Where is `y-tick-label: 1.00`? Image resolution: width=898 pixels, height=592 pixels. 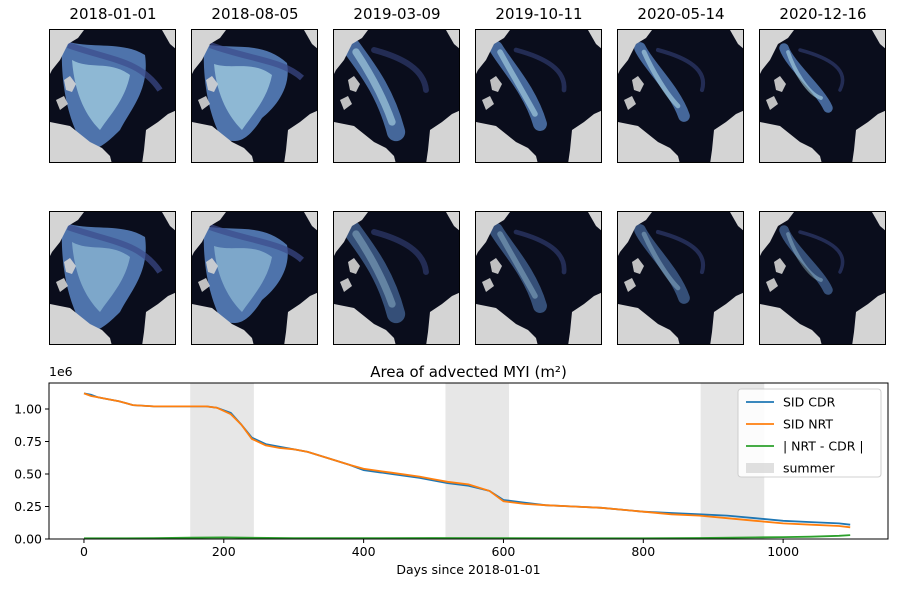
y-tick-label: 1.00 is located at coordinates (28, 409).